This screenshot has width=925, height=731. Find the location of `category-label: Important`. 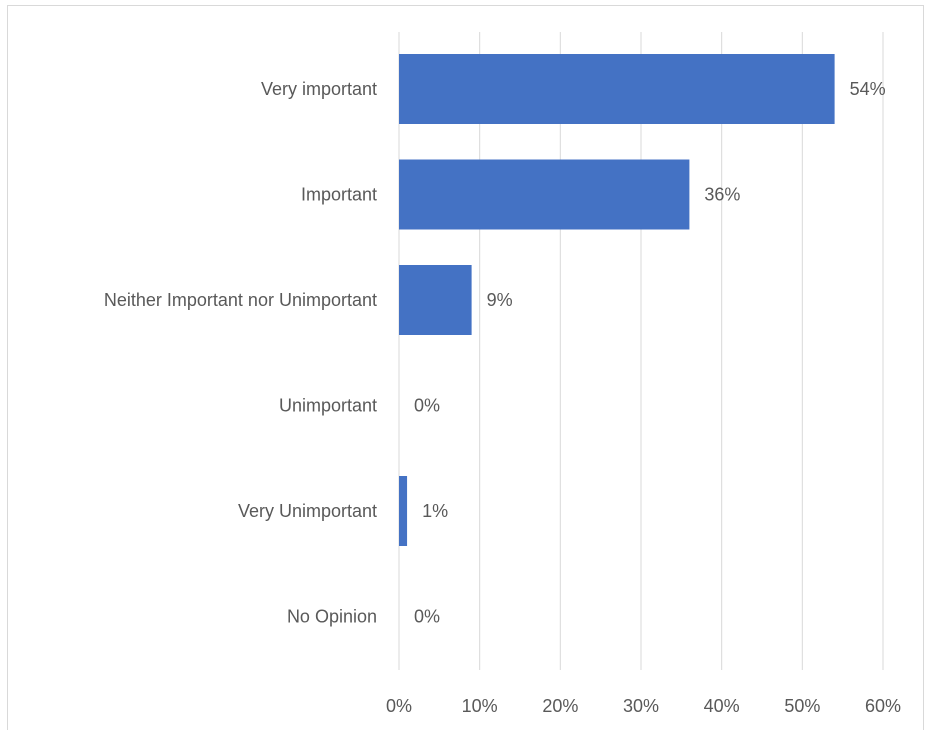

category-label: Important is located at coordinates (339, 195).